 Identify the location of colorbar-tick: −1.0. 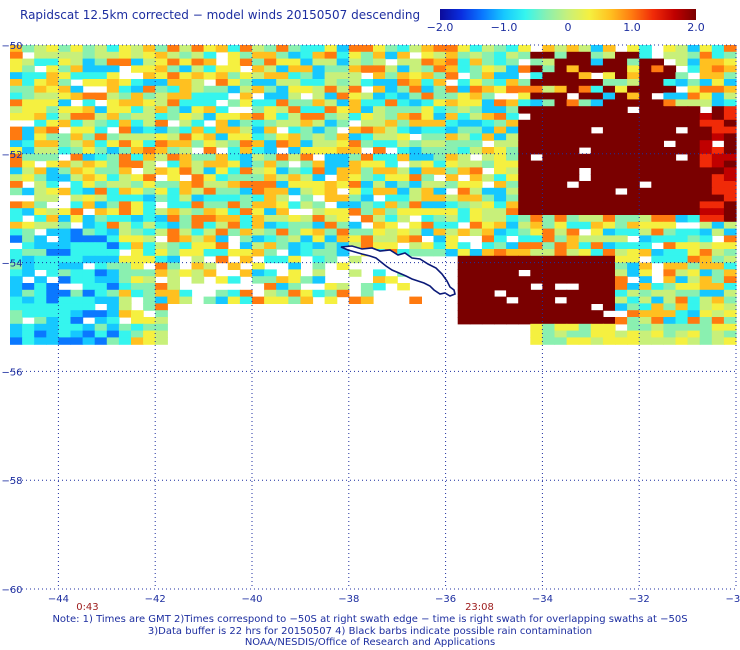
(504, 27).